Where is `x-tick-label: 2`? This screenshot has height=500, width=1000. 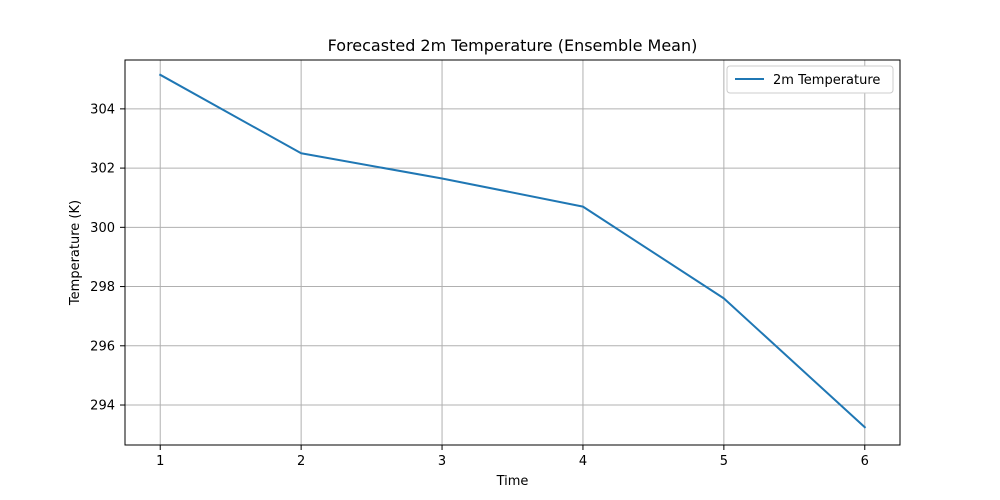
x-tick-label: 2 is located at coordinates (301, 461).